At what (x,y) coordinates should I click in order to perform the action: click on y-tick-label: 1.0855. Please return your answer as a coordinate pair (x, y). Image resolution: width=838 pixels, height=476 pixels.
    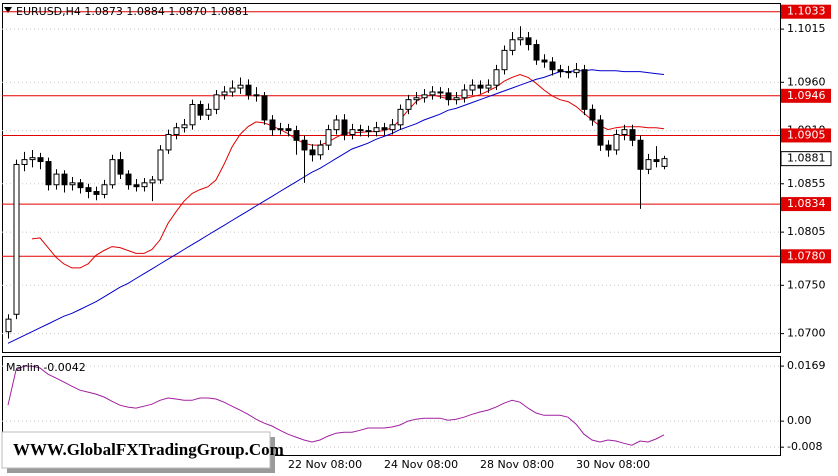
    Looking at the image, I should click on (806, 183).